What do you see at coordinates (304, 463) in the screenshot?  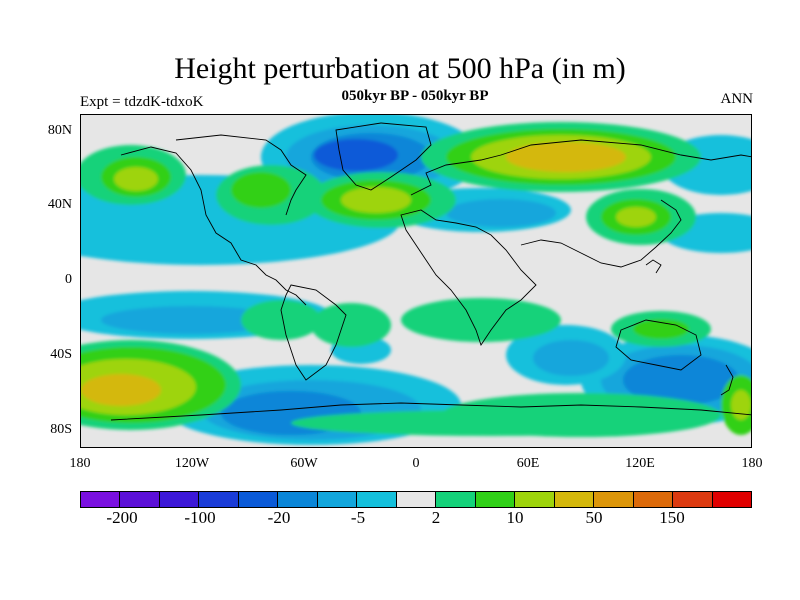 I see `lon-label-60w: 60W` at bounding box center [304, 463].